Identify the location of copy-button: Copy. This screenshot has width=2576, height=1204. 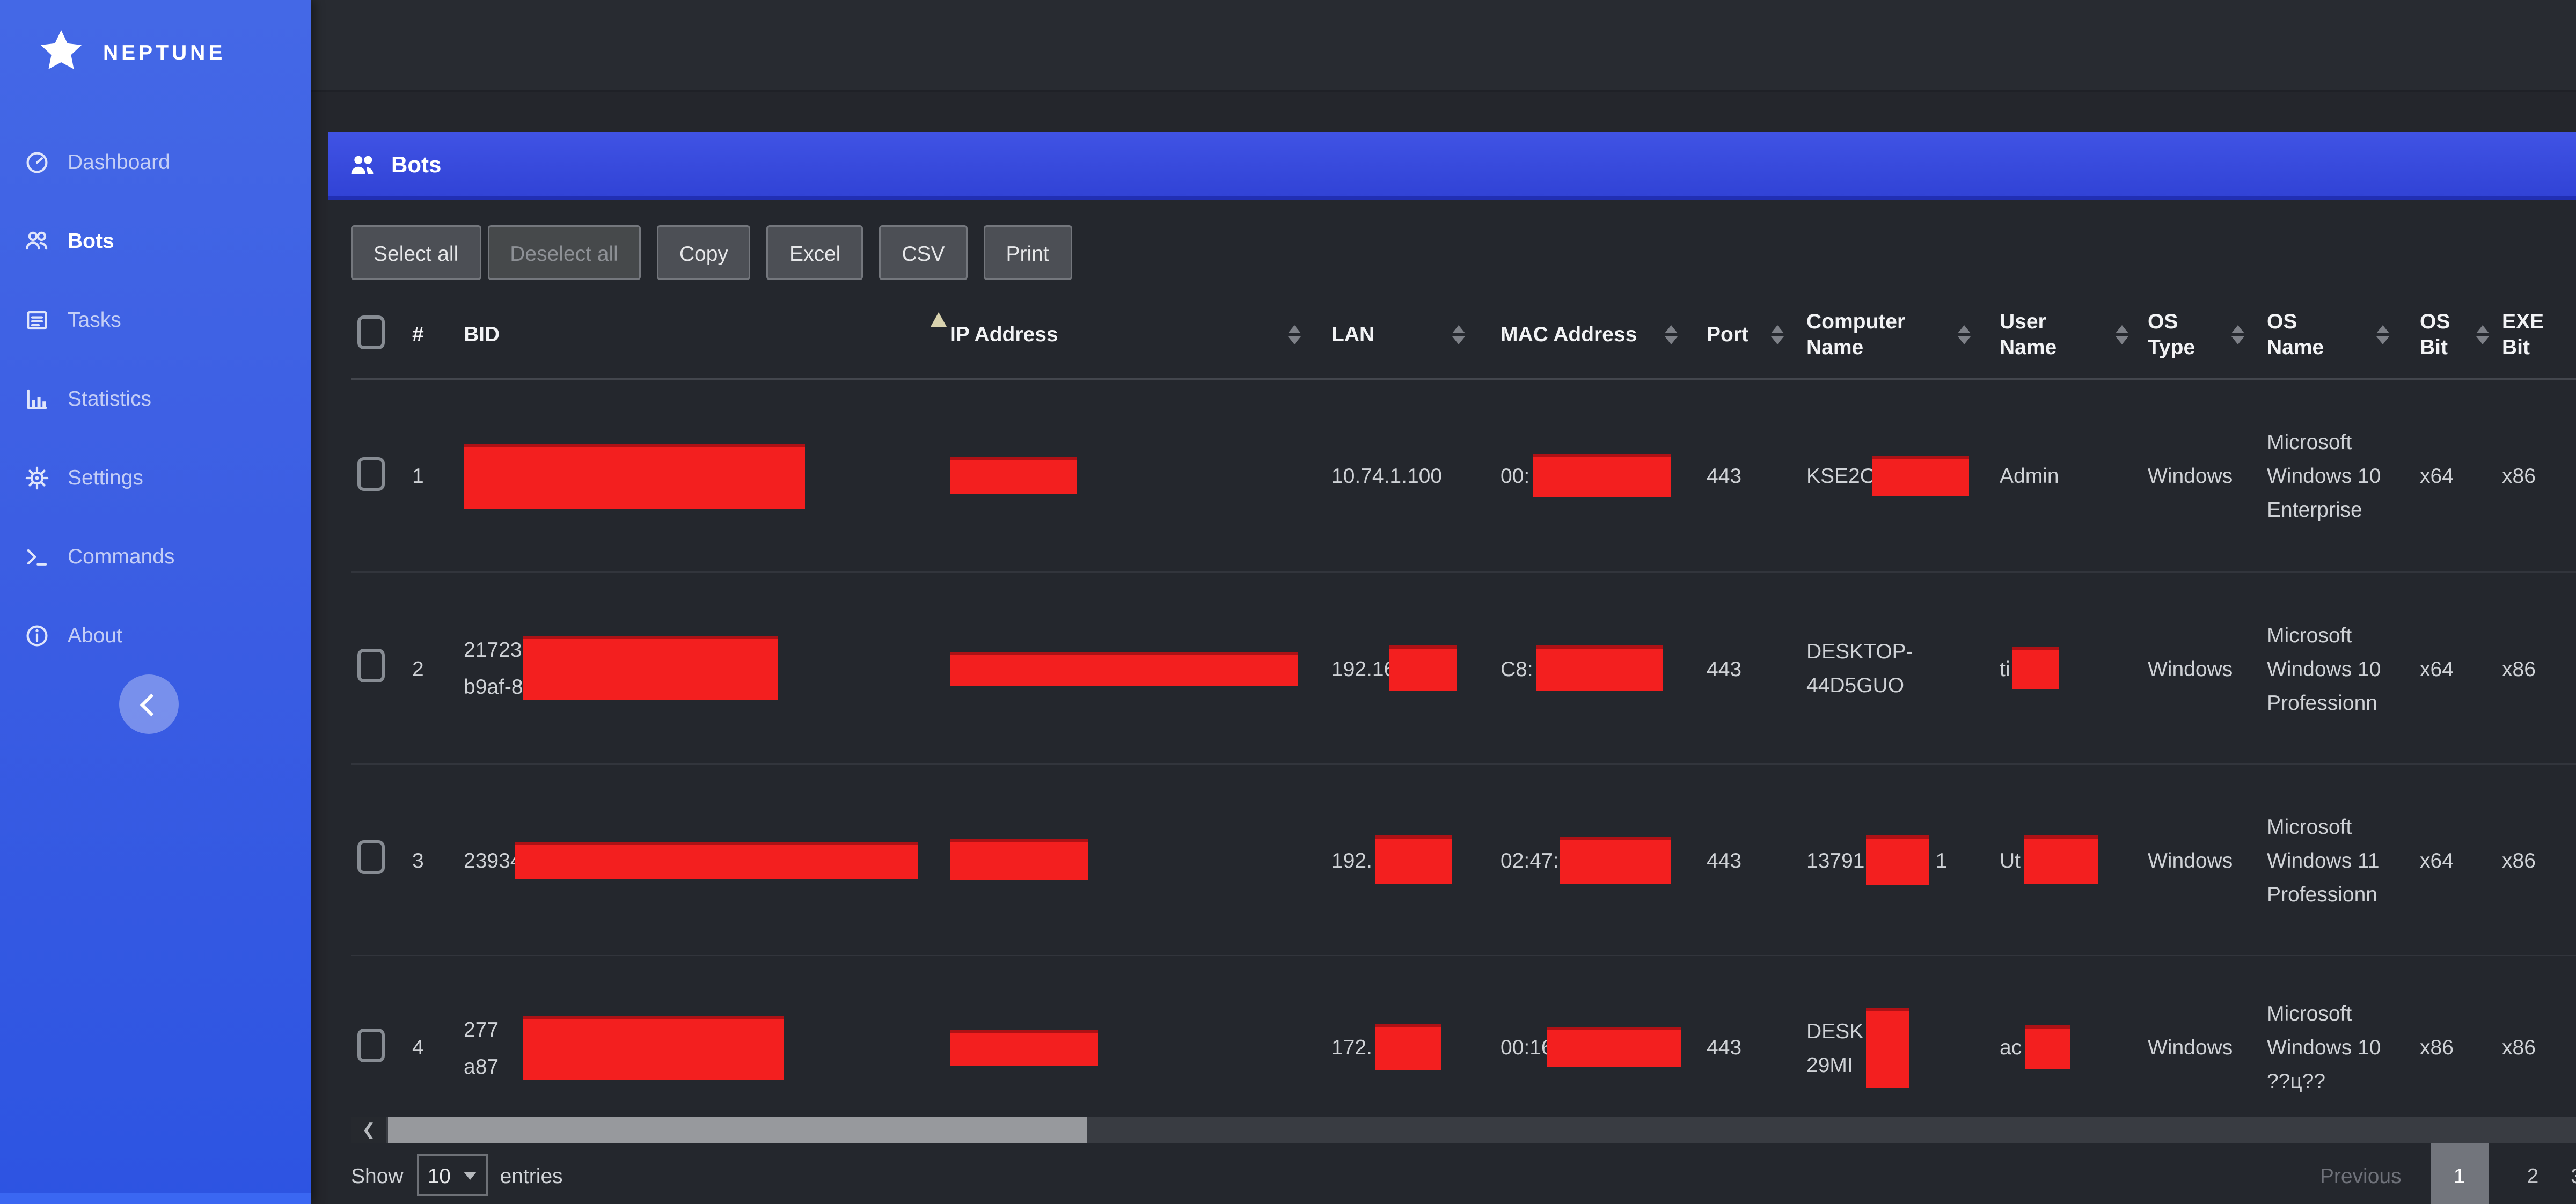
(703, 252).